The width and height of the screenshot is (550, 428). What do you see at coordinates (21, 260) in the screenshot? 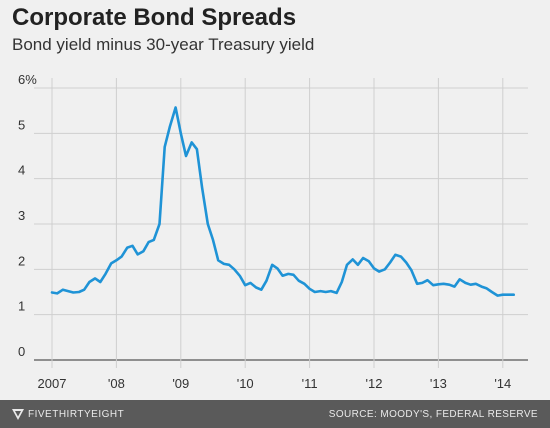
I see `y-tick-label: 2` at bounding box center [21, 260].